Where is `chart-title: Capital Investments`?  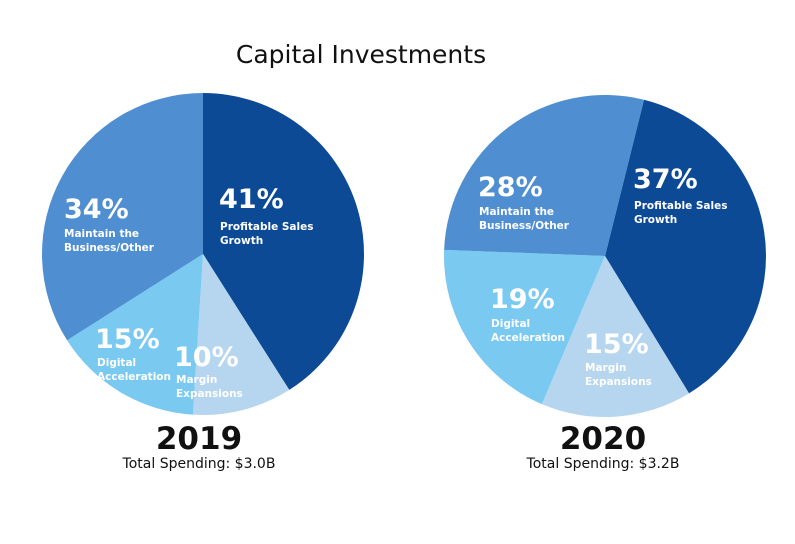
chart-title: Capital Investments is located at coordinates (361, 54).